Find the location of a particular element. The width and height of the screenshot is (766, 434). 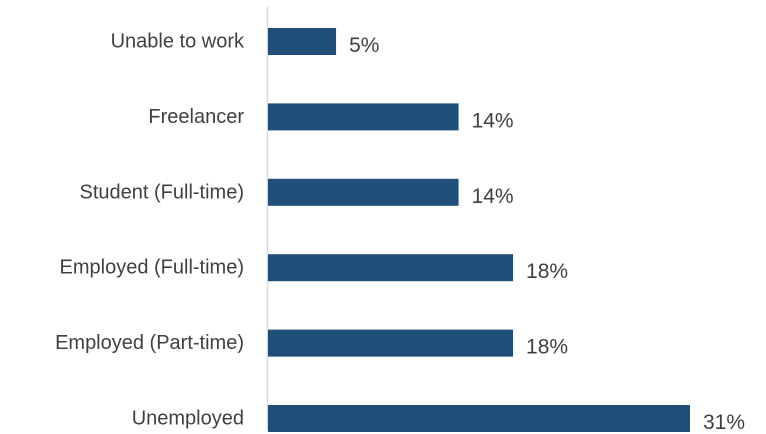

category-label: Freelancer is located at coordinates (196, 117).